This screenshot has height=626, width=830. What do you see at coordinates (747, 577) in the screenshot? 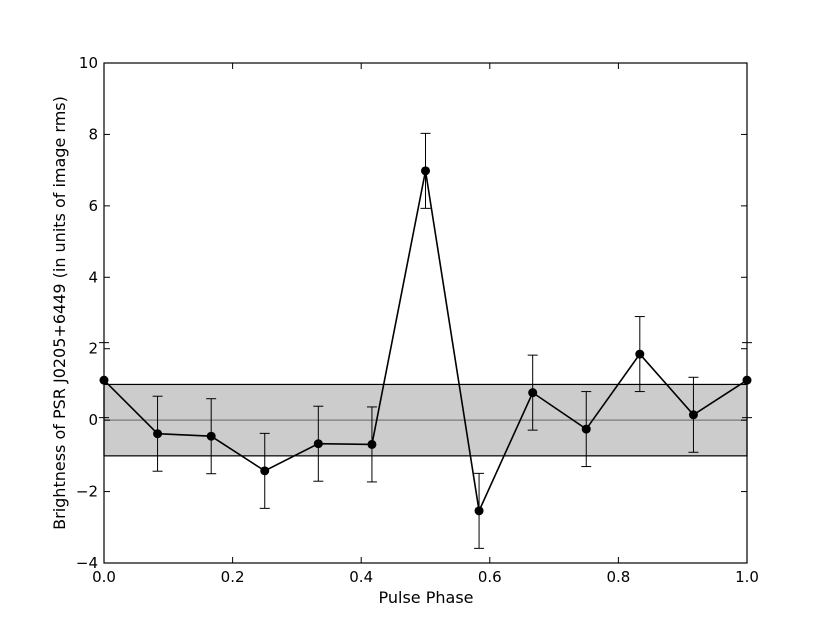
I see `x-tick-label: 1.0` at bounding box center [747, 577].